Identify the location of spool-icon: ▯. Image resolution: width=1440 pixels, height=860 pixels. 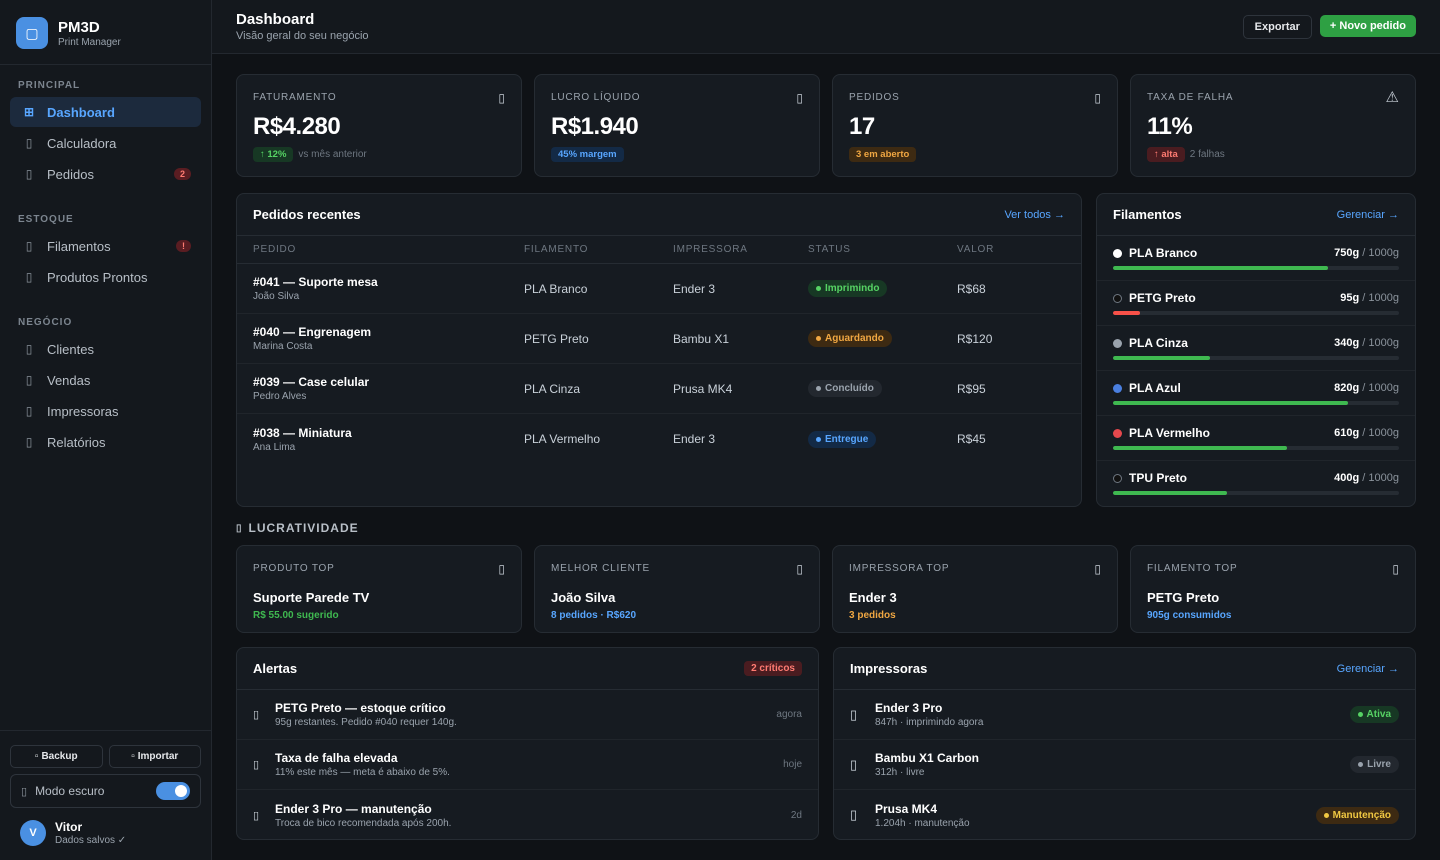
(1395, 569).